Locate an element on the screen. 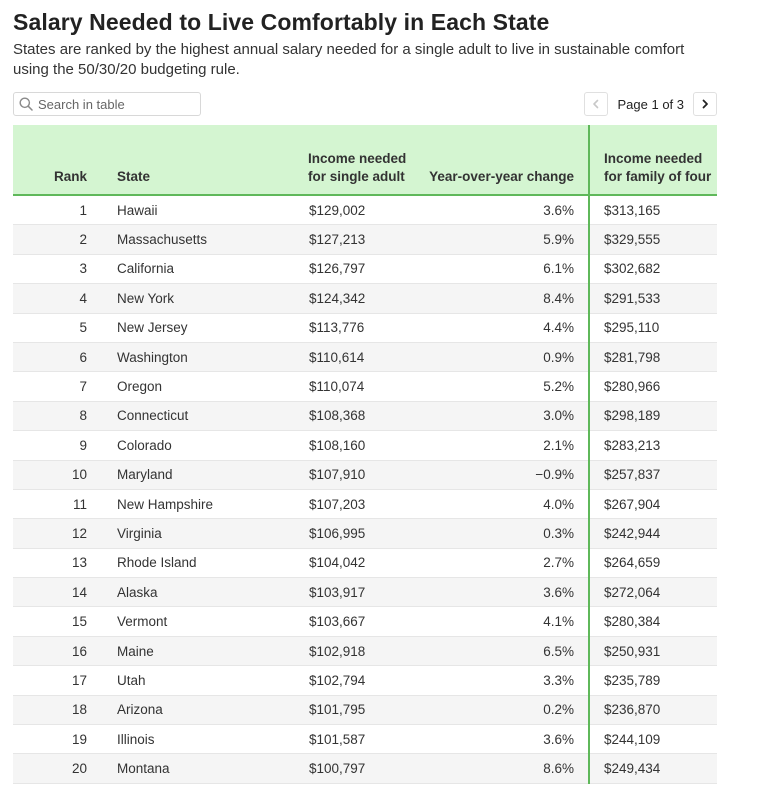  cell-single-adult-income: $107,910 is located at coordinates (368, 475).